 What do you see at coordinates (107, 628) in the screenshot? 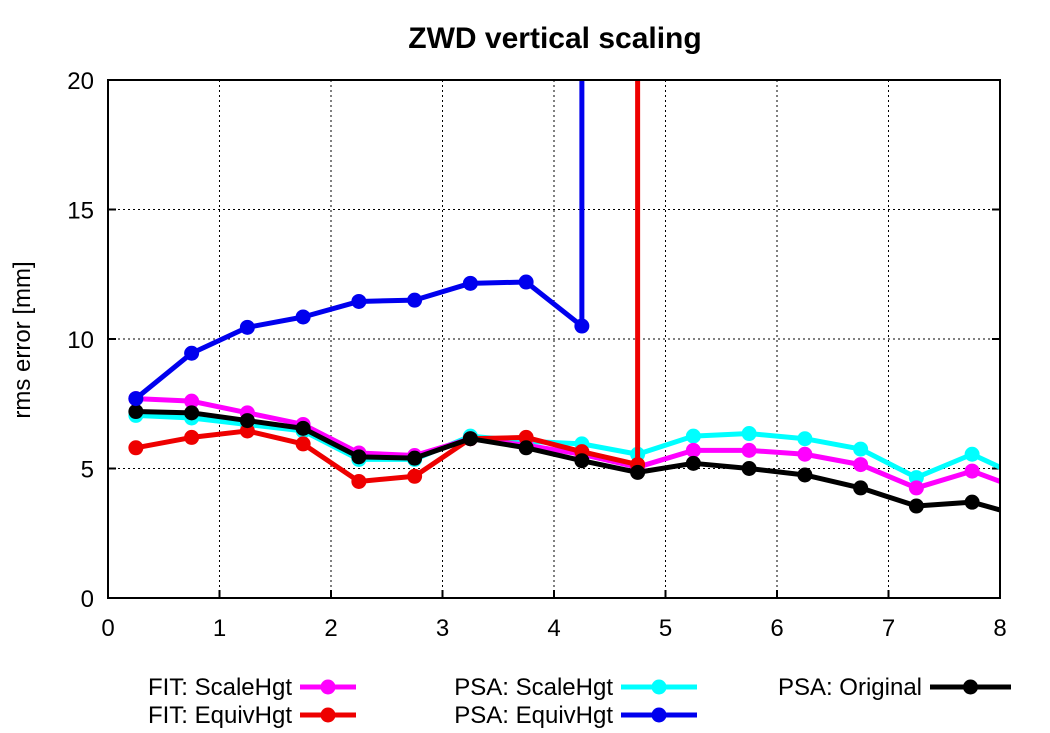
I see `x-tick-label: 0` at bounding box center [107, 628].